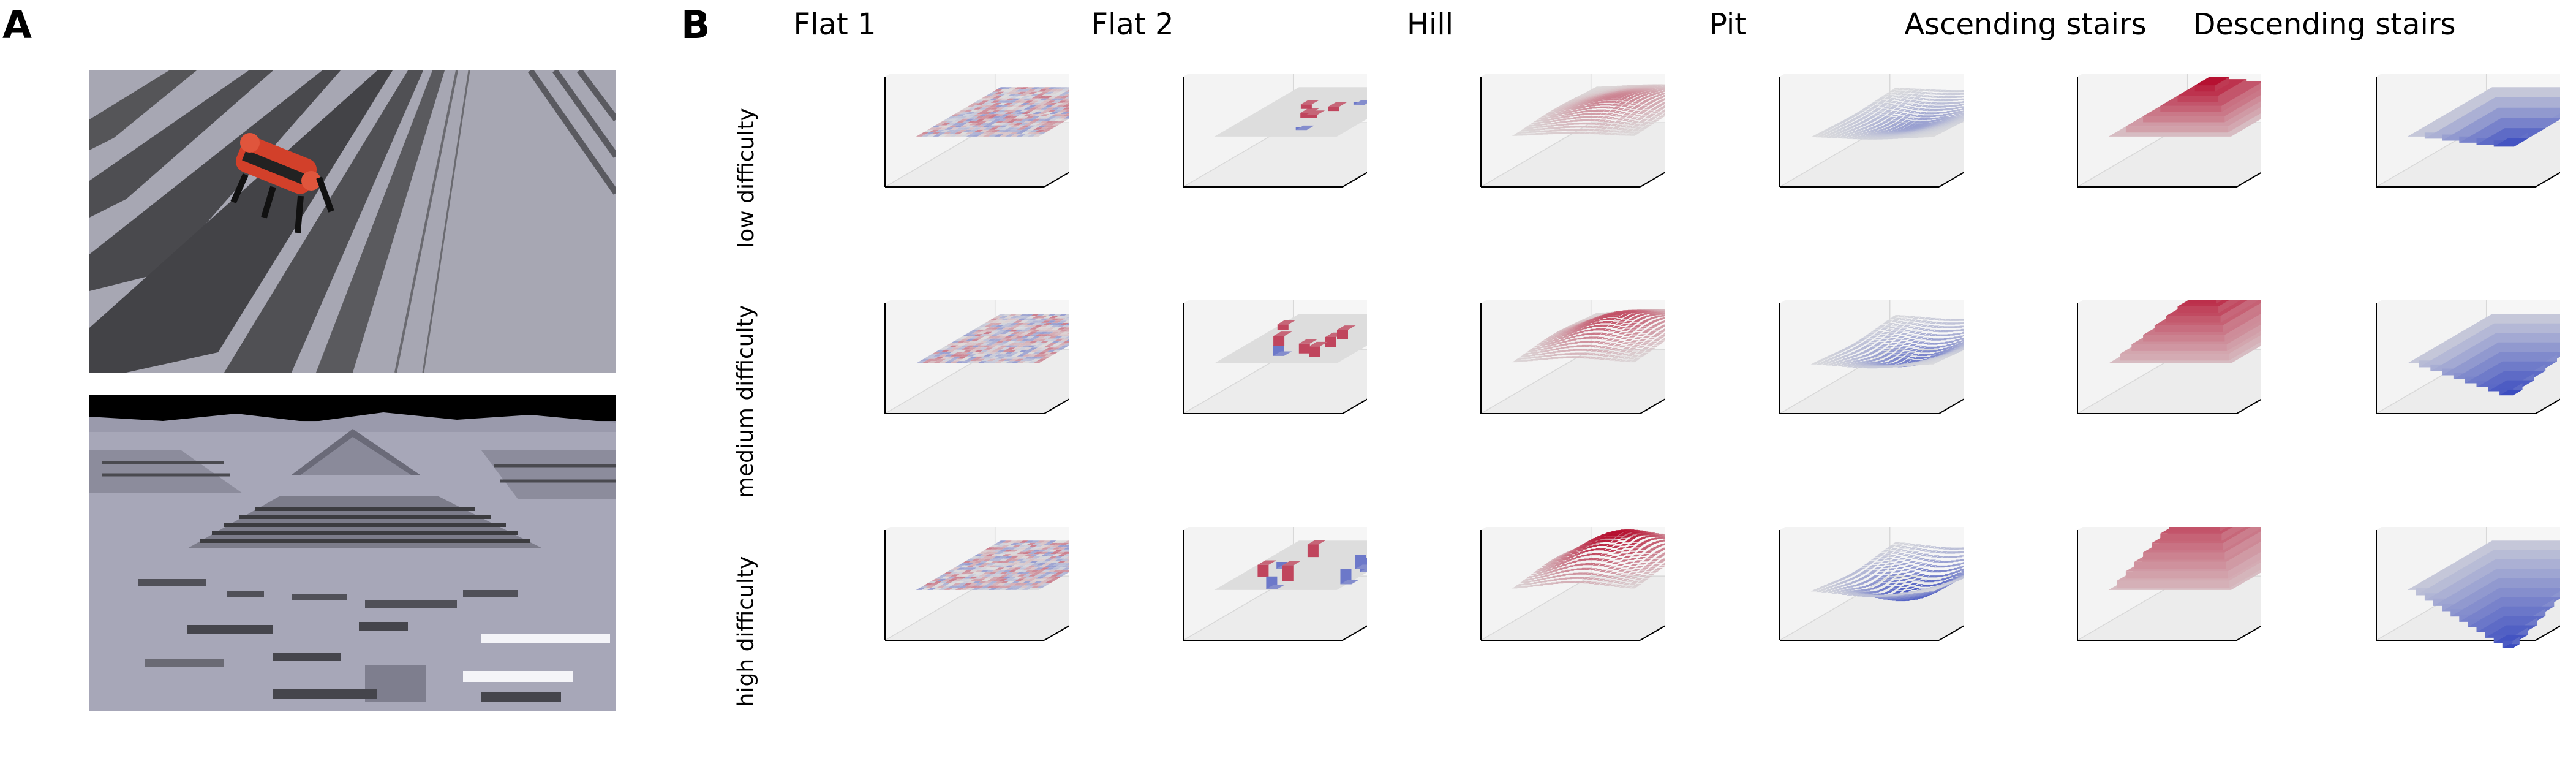 Image resolution: width=2576 pixels, height=769 pixels. I want to click on floor-pane, so click(1275, 155).